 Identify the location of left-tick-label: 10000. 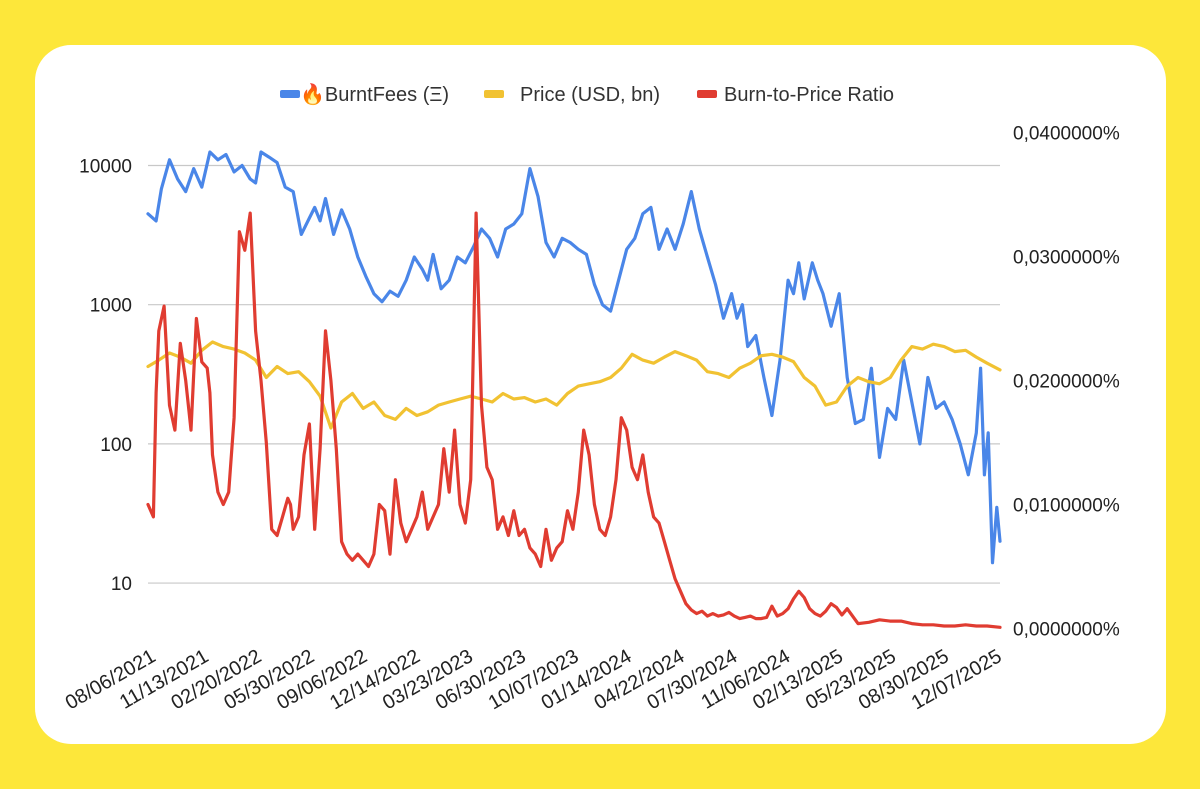
(105, 167).